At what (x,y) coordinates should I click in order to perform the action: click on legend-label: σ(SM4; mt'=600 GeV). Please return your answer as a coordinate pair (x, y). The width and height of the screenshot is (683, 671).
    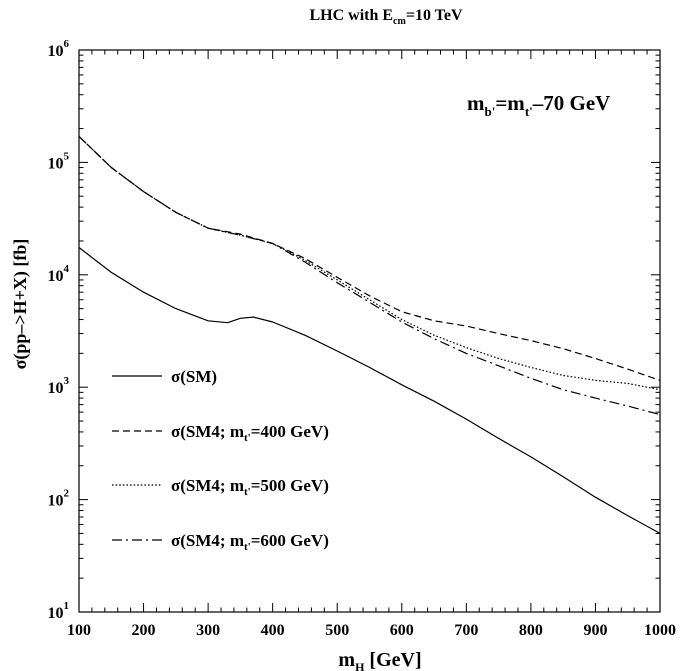
    Looking at the image, I should click on (250, 542).